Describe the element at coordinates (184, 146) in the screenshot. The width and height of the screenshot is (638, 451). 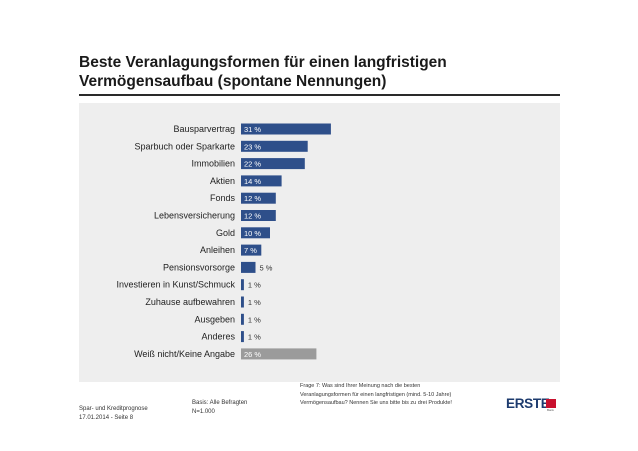
I see `category-label: Sparbuch oder Sparkarte` at that location.